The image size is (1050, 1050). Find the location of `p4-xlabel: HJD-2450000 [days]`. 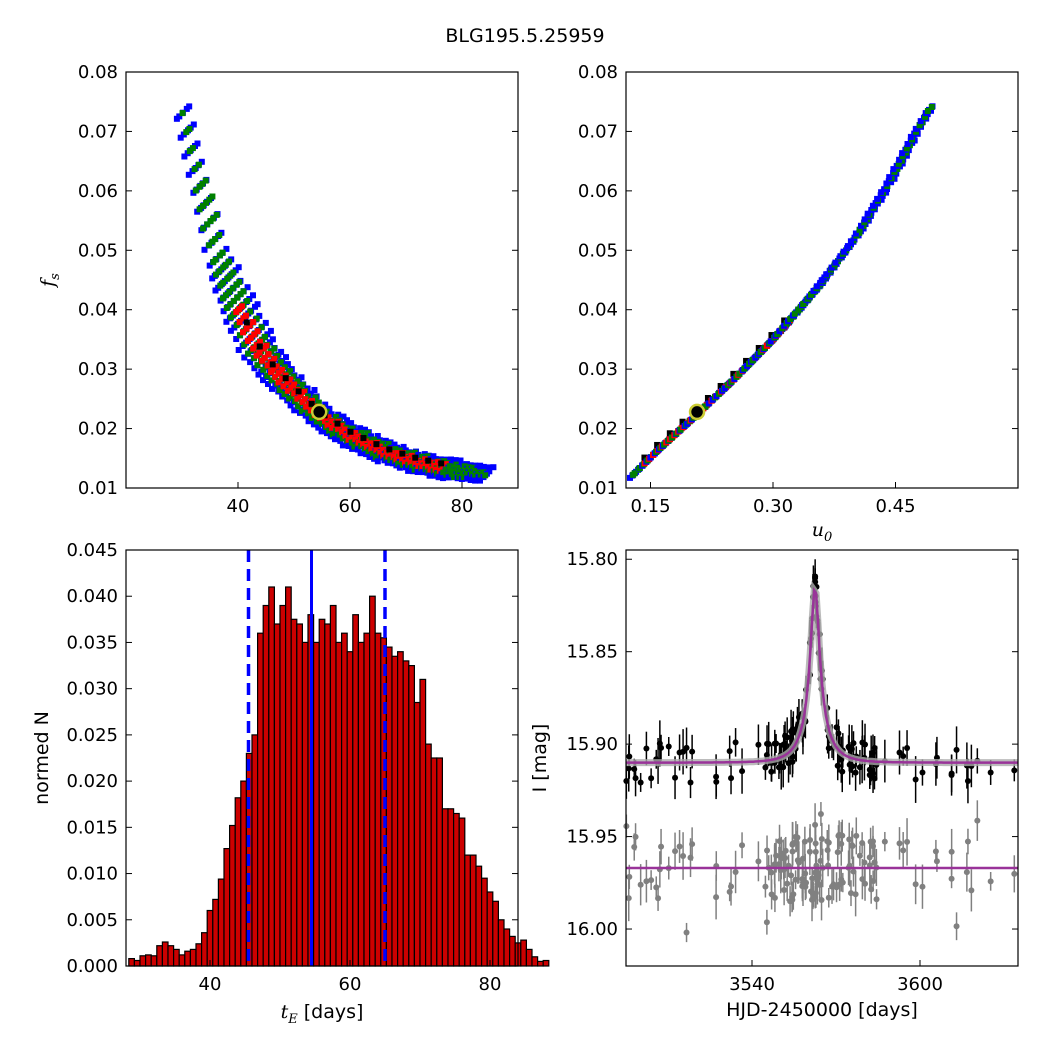

p4-xlabel: HJD-2450000 [days] is located at coordinates (822, 1010).